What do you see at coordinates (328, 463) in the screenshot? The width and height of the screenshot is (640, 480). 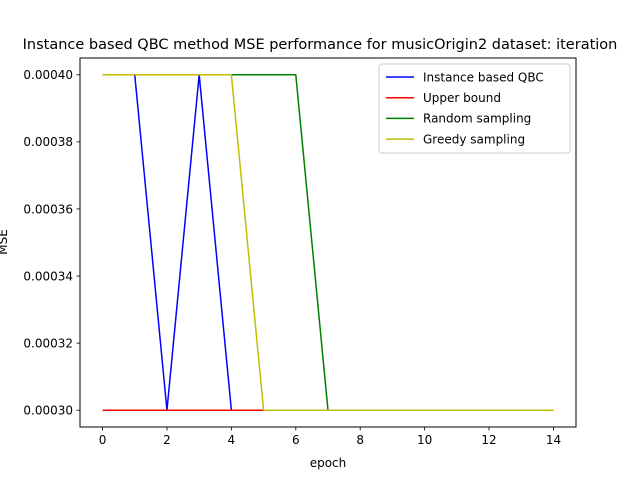 I see `x-axis-label: epoch` at bounding box center [328, 463].